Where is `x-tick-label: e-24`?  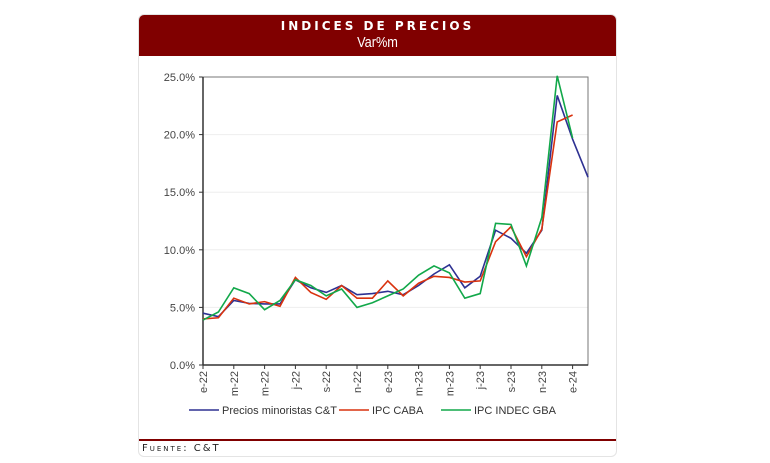 x-tick-label: e-24 is located at coordinates (574, 382).